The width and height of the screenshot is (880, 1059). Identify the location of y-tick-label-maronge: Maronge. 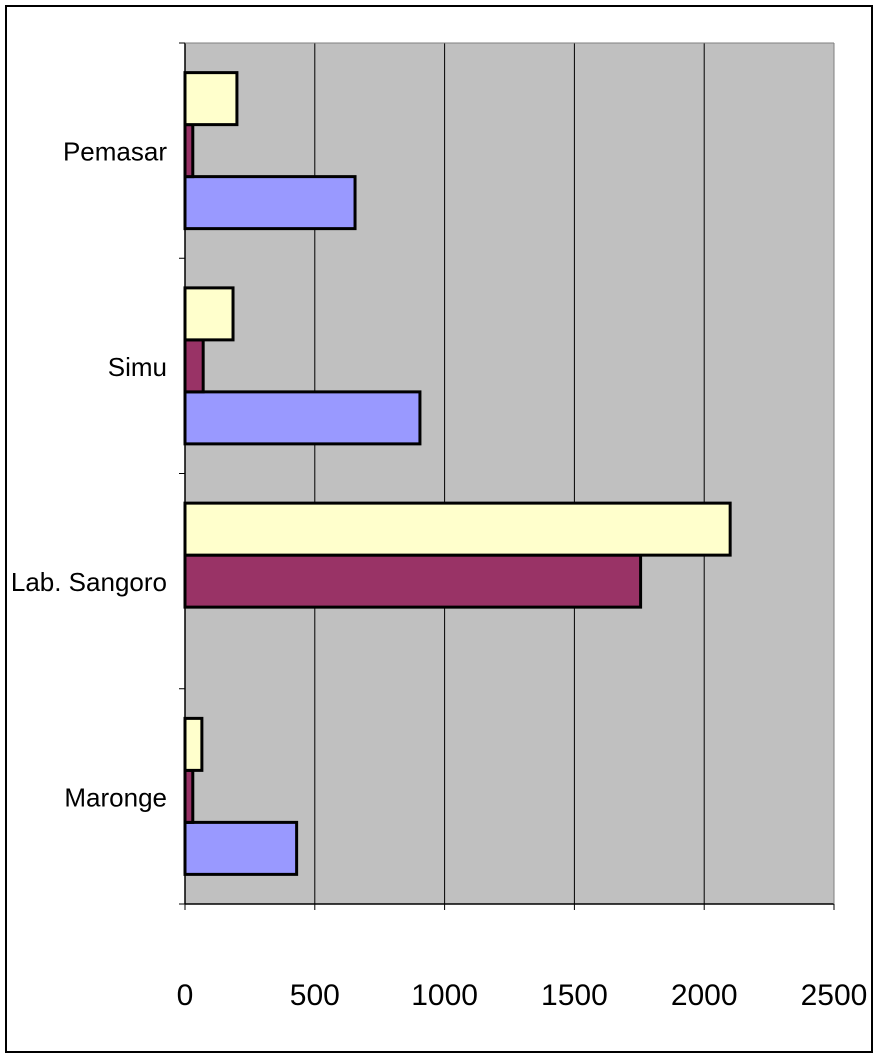
(115, 797).